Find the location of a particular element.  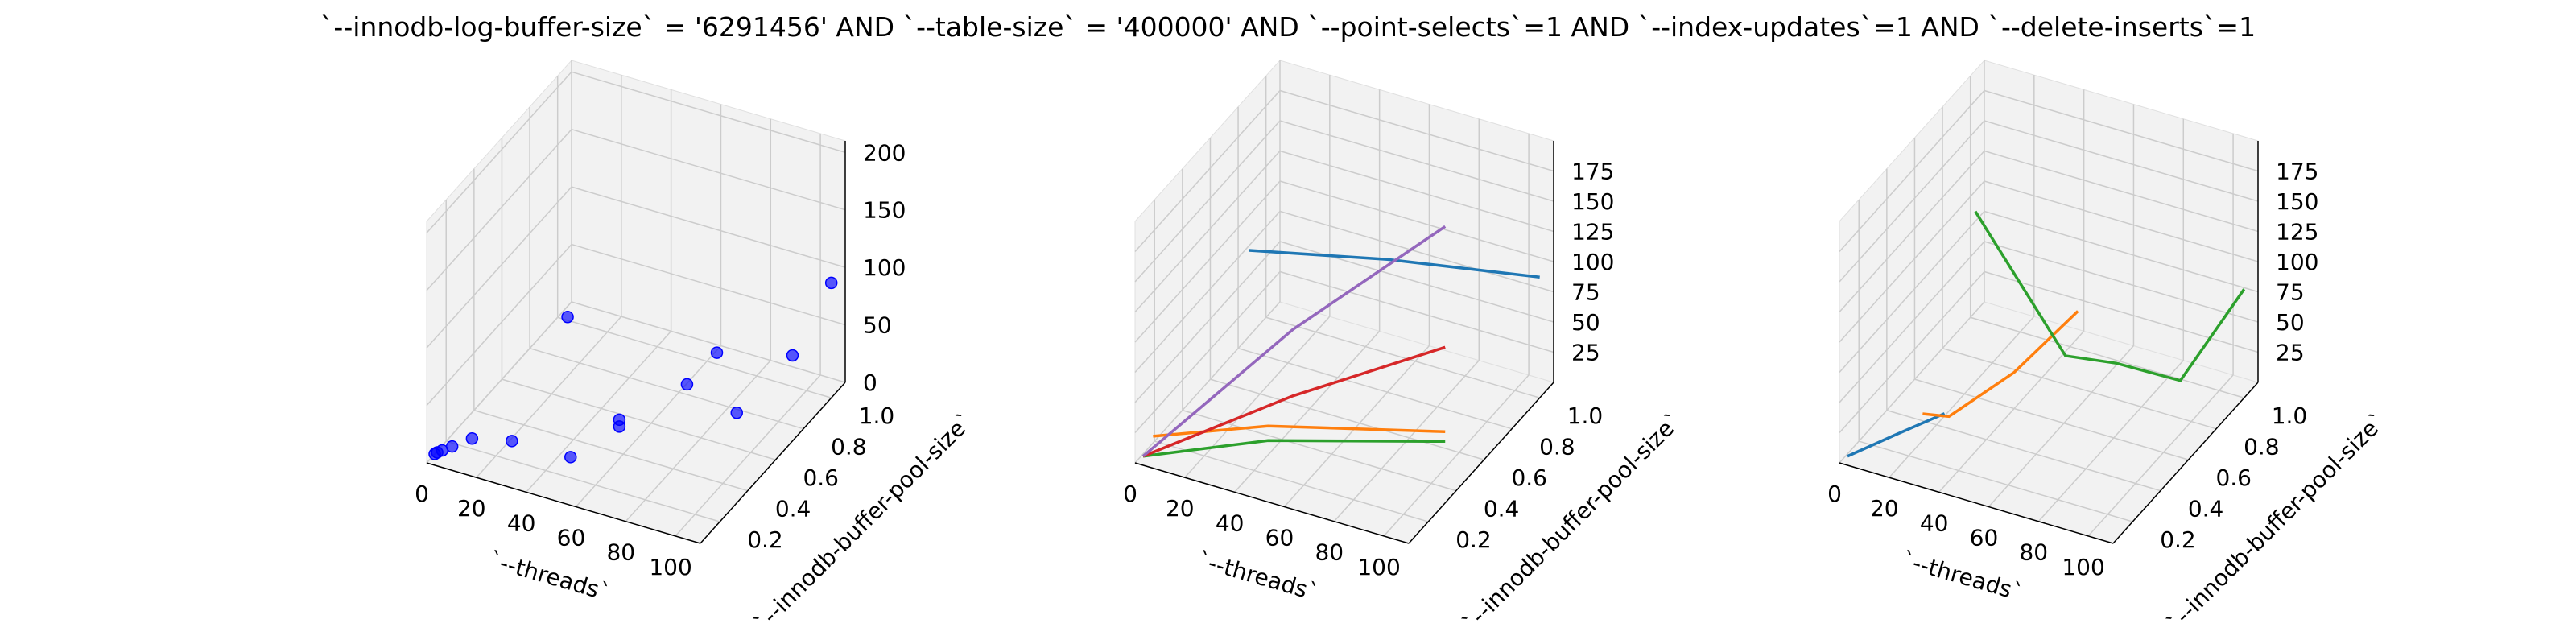

y-tick-label: 0.4 is located at coordinates (1502, 509).